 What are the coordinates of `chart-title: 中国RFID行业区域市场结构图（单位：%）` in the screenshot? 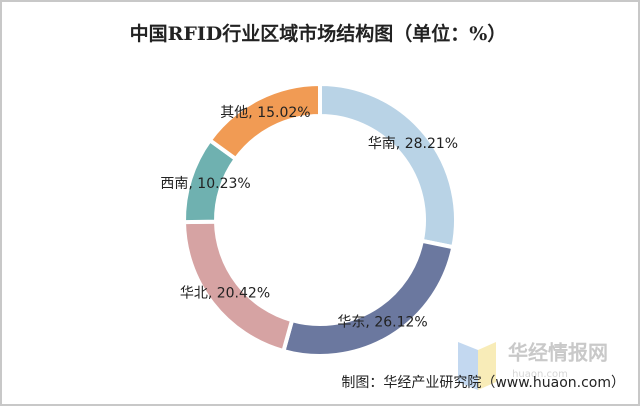 It's located at (318, 33).